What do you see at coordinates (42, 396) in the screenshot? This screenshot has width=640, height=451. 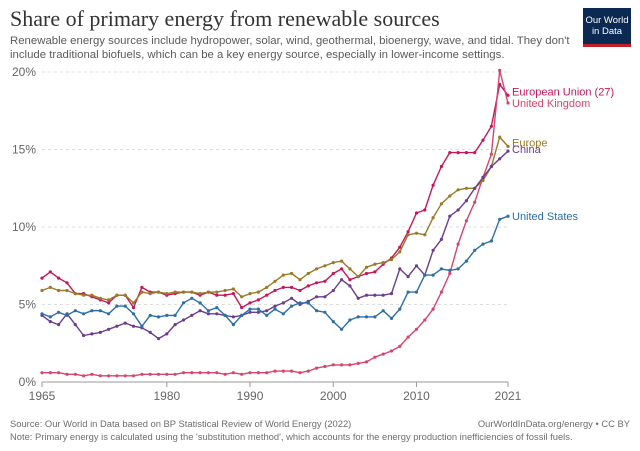 I see `x-tick-label: 1965` at bounding box center [42, 396].